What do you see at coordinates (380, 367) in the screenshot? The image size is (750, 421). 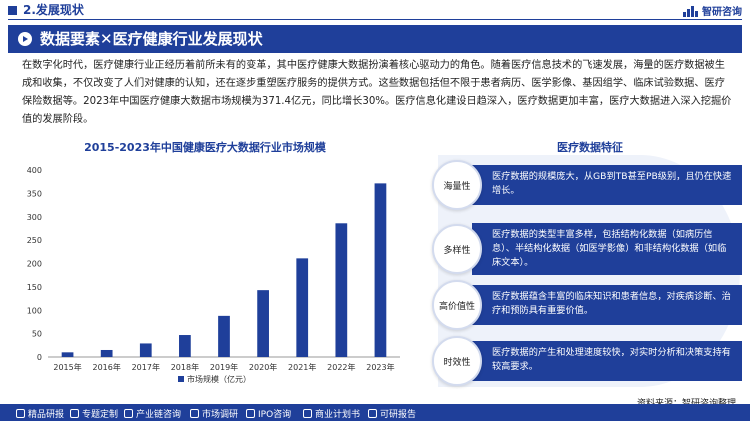 I see `x-tick-label: 2023年` at bounding box center [380, 367].